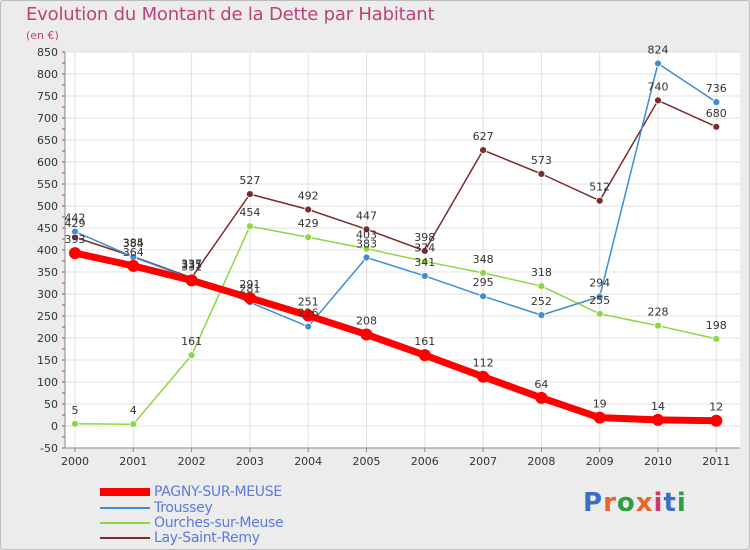 This screenshot has height=550, width=750. Describe the element at coordinates (483, 136) in the screenshot. I see `data-label: 627` at that location.